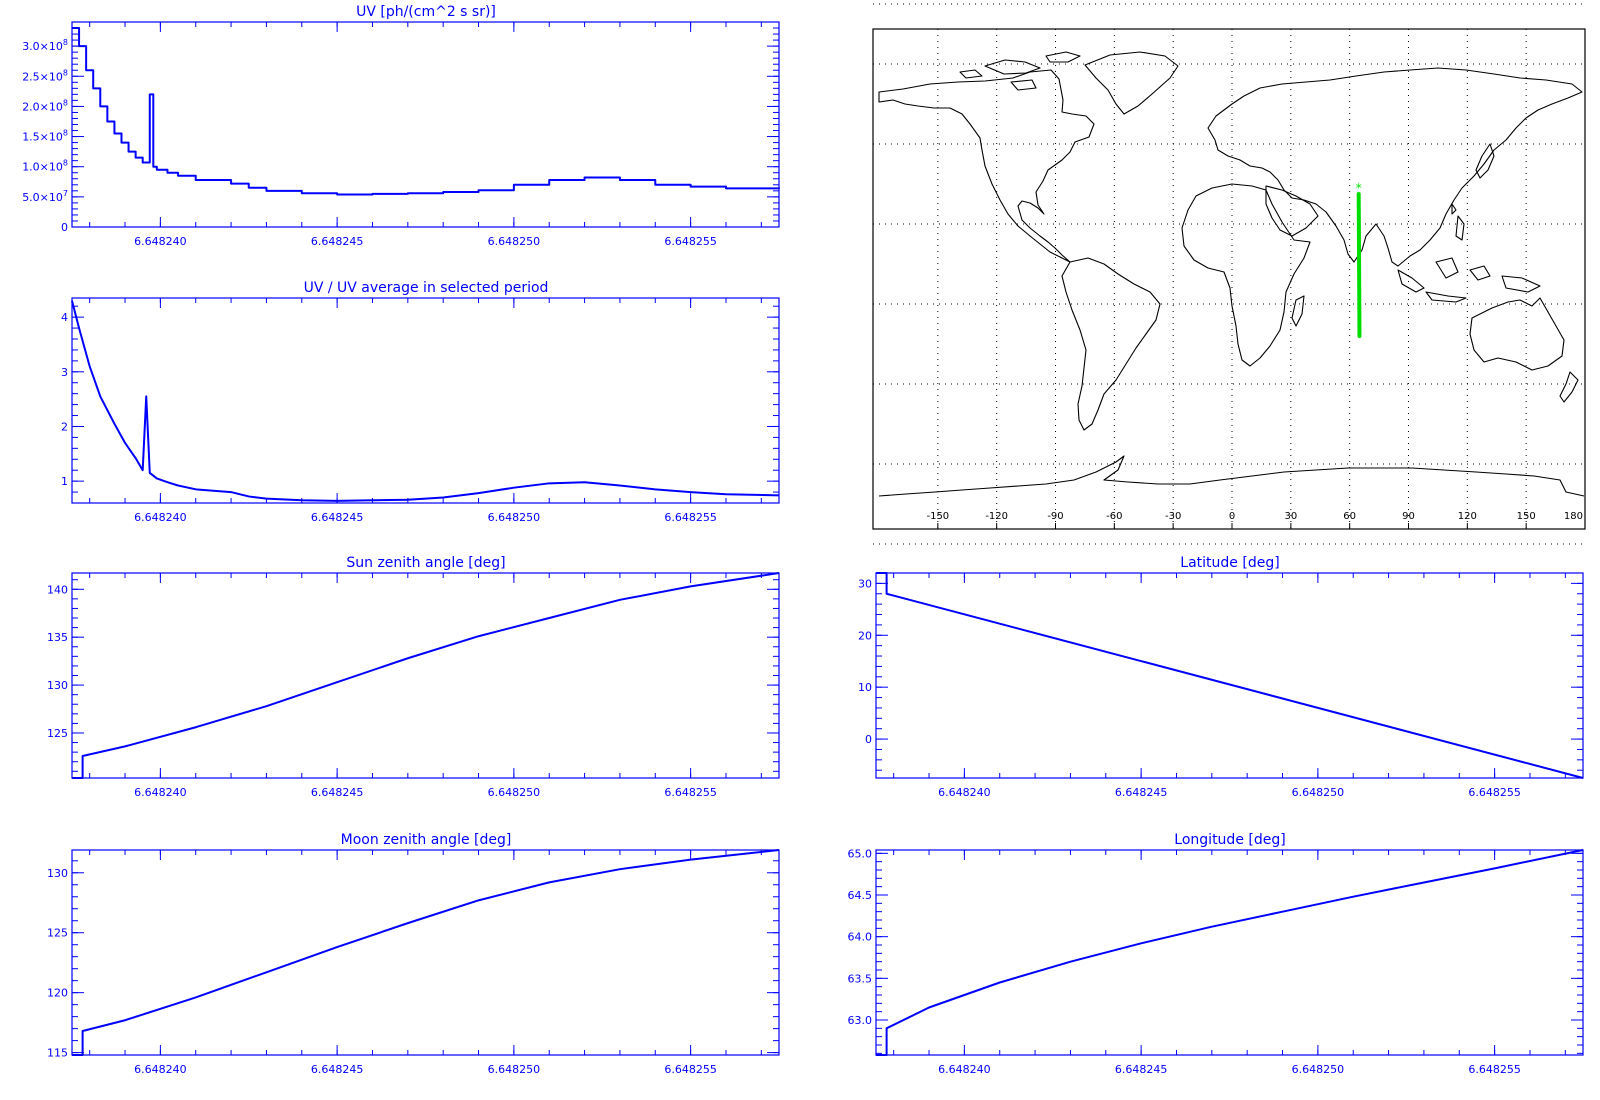 The image size is (1600, 1100). What do you see at coordinates (57, 1053) in the screenshot?
I see `mza-y-tick-label: 115` at bounding box center [57, 1053].